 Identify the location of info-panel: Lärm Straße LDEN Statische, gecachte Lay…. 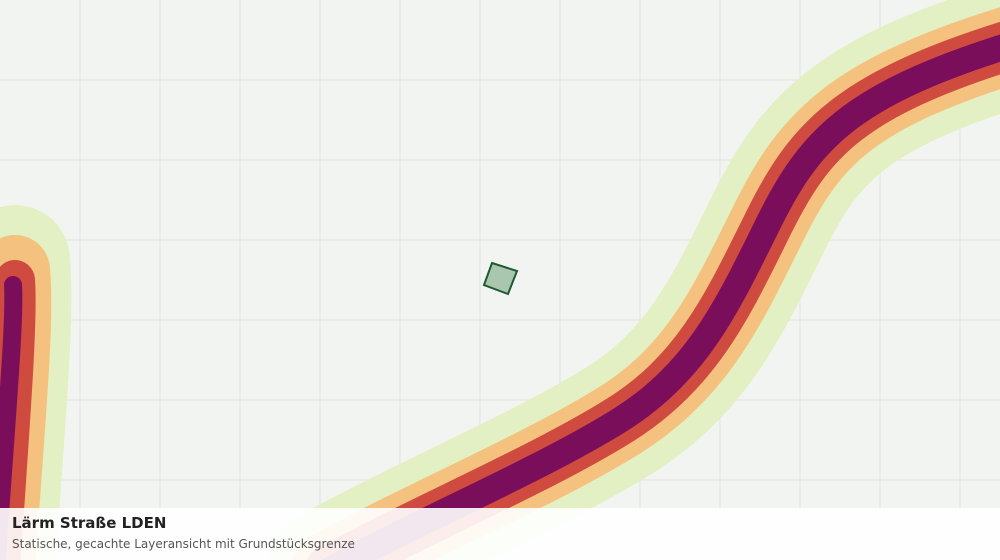
(500, 534).